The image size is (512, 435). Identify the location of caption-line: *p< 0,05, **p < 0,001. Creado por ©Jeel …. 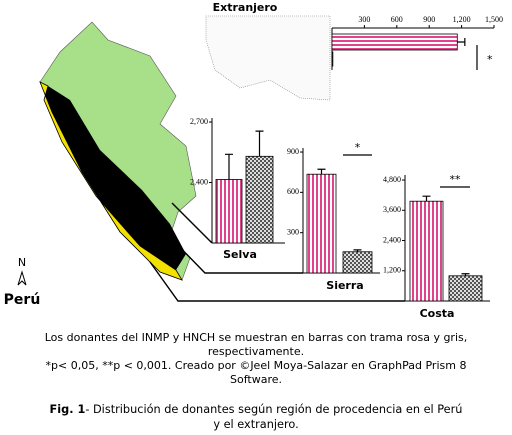
(256, 365).